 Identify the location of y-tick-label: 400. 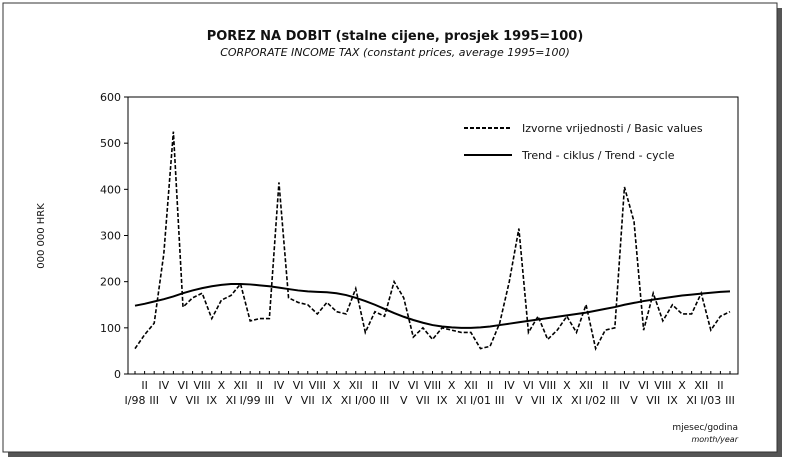
(110, 189).